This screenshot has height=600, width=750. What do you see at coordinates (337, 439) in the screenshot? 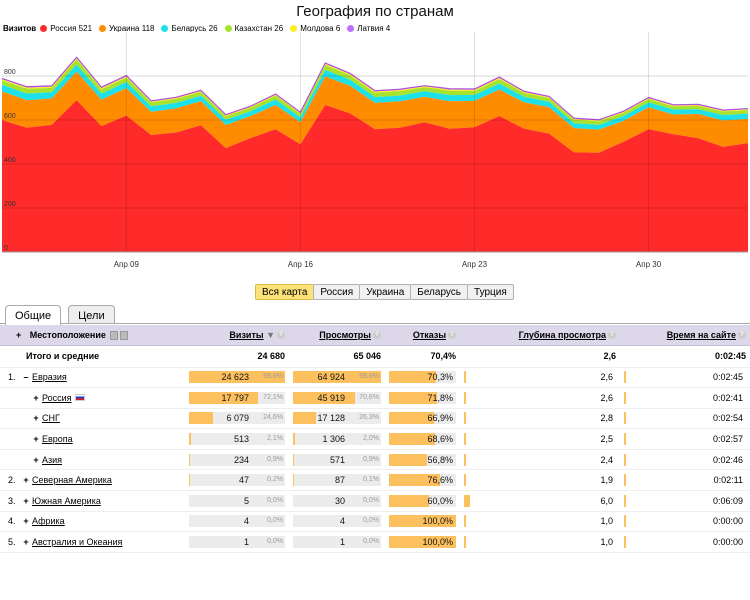
I see `views-bar: 1 306 2,0%` at bounding box center [337, 439].